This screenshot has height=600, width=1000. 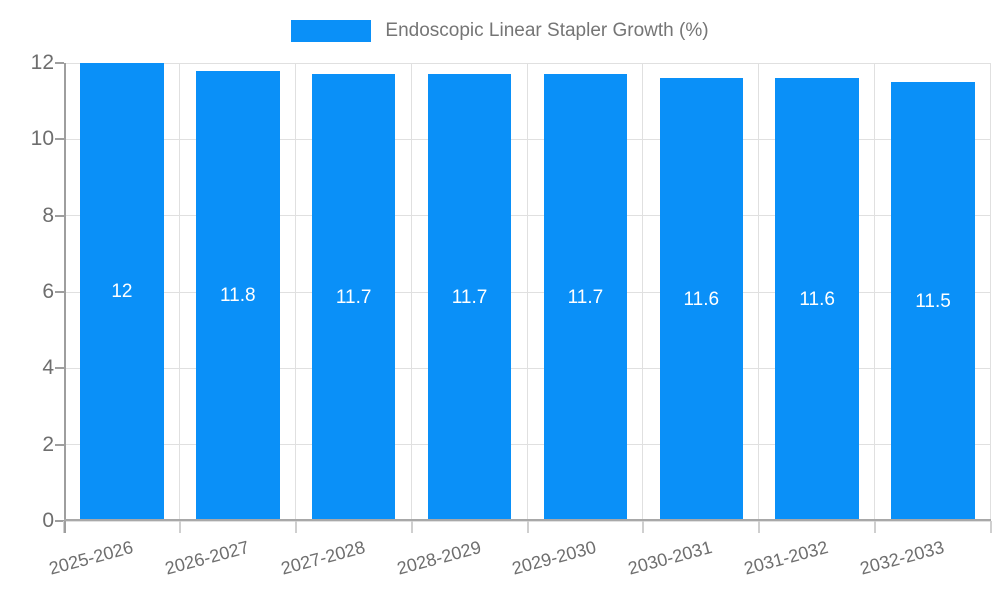 I want to click on legend-label: Endoscopic Linear Stapler Growth (%), so click(x=547, y=30).